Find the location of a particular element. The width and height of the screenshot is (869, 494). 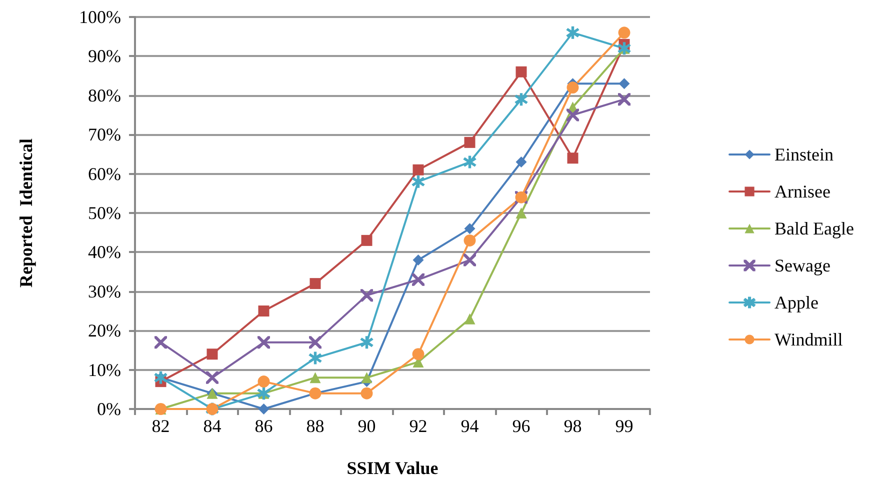

x-tick-label: 88 is located at coordinates (315, 426).